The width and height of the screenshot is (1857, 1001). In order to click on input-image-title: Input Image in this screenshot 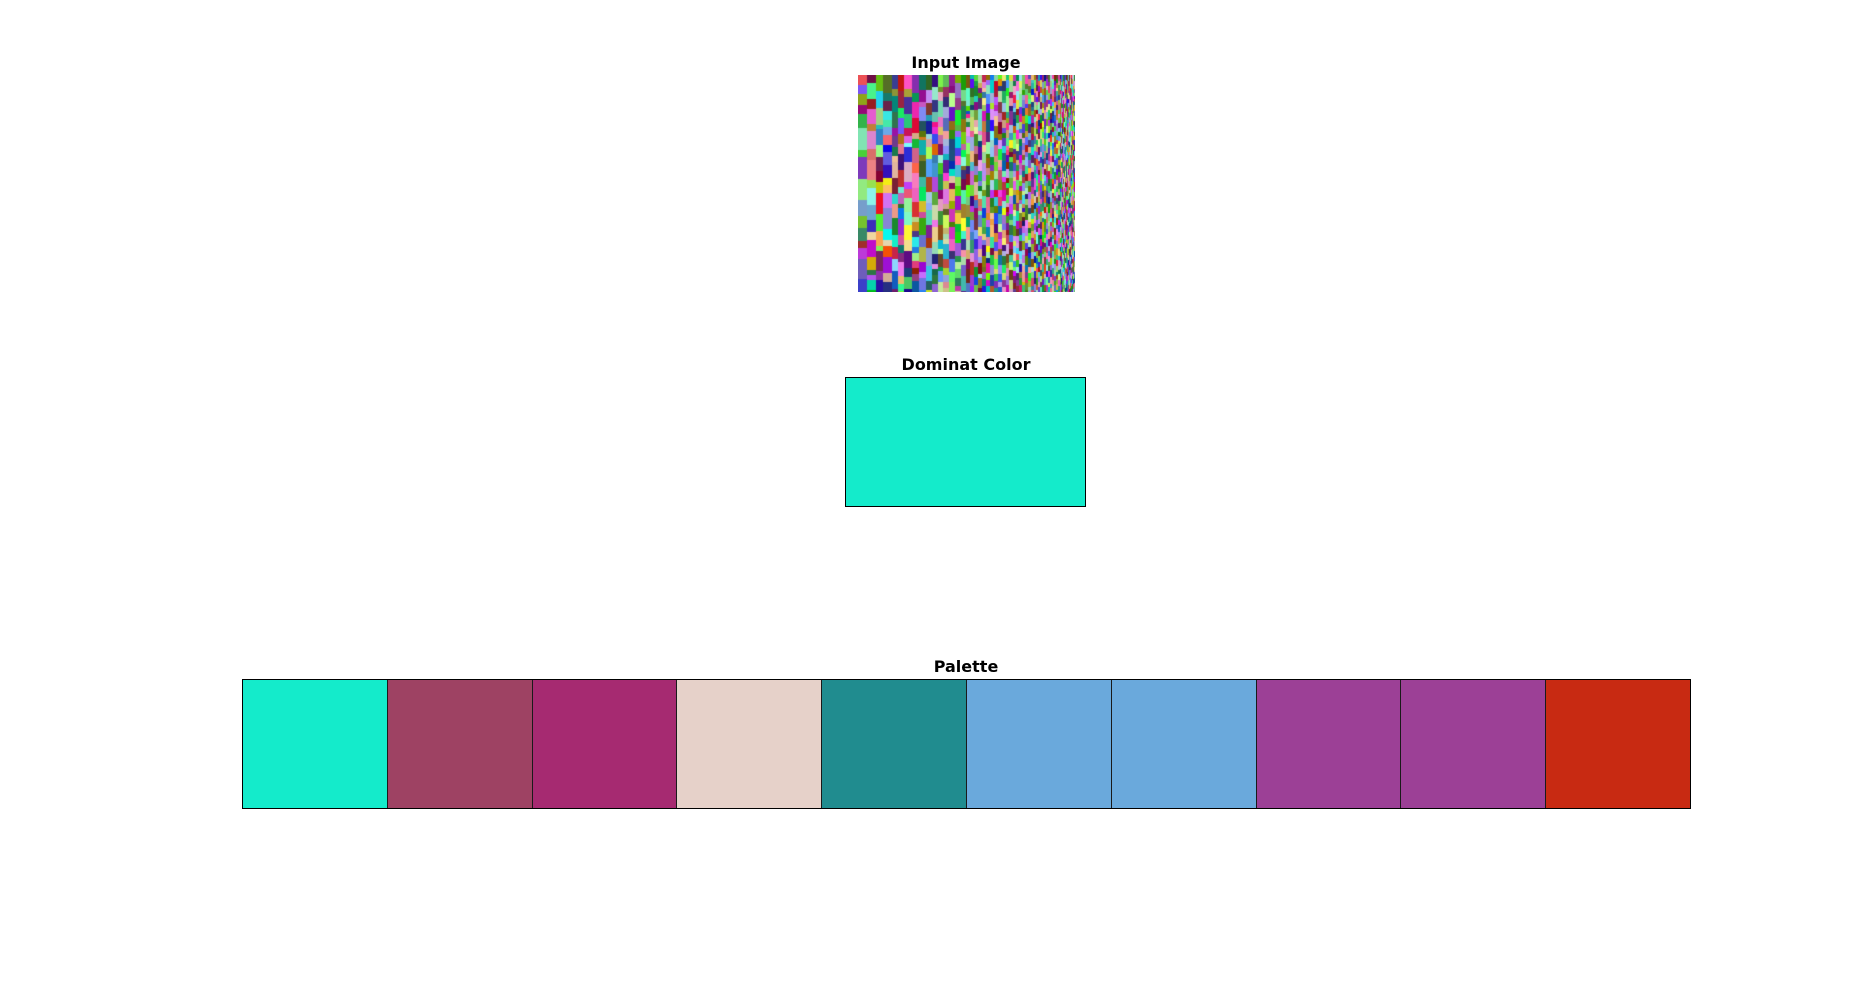, I will do `click(966, 62)`.